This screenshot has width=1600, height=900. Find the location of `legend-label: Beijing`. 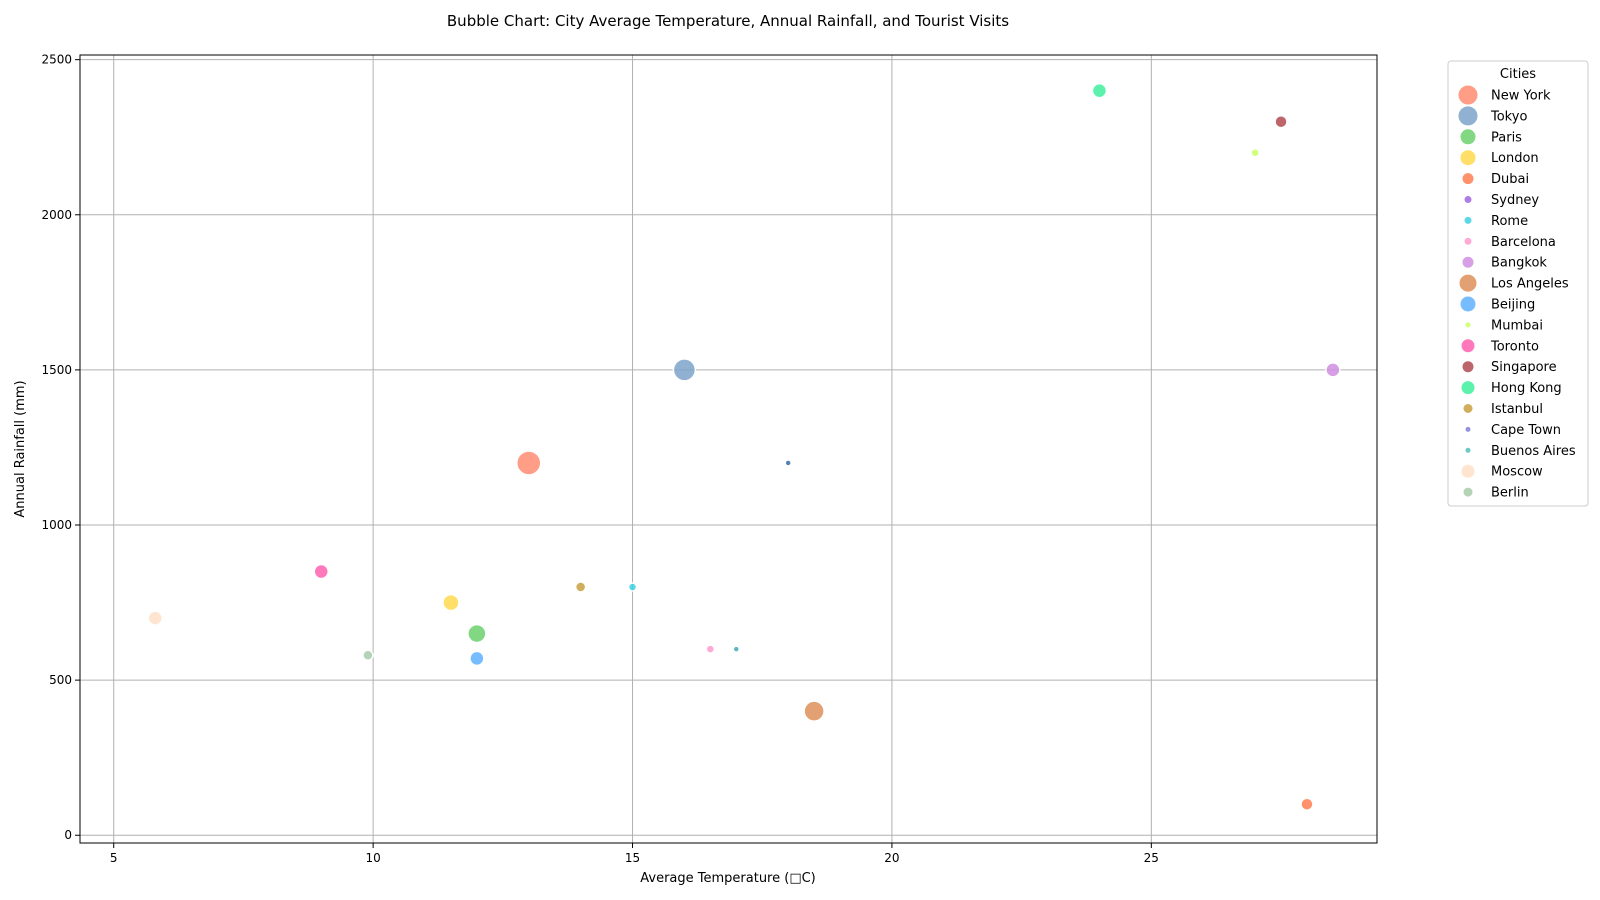

legend-label: Beijing is located at coordinates (1513, 305).